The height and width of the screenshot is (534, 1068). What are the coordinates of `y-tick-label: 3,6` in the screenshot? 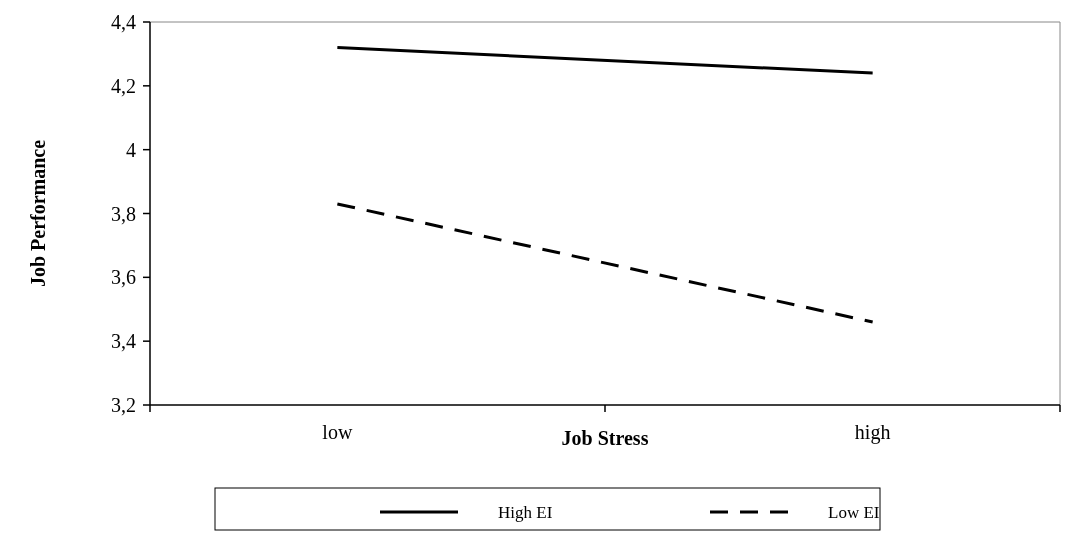 It's located at (123, 277).